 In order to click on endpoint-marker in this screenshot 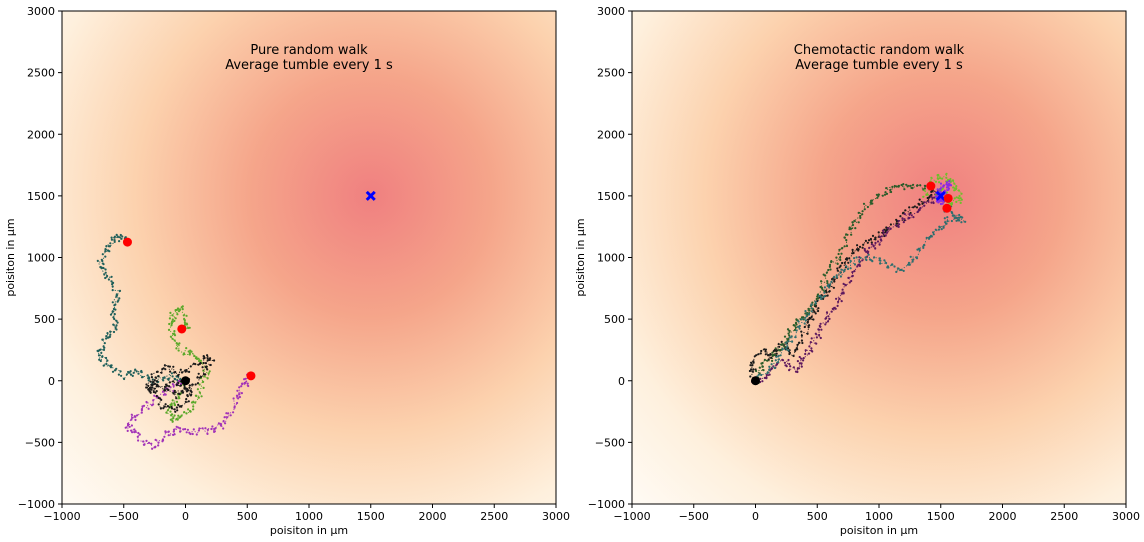, I will do `click(947, 208)`.